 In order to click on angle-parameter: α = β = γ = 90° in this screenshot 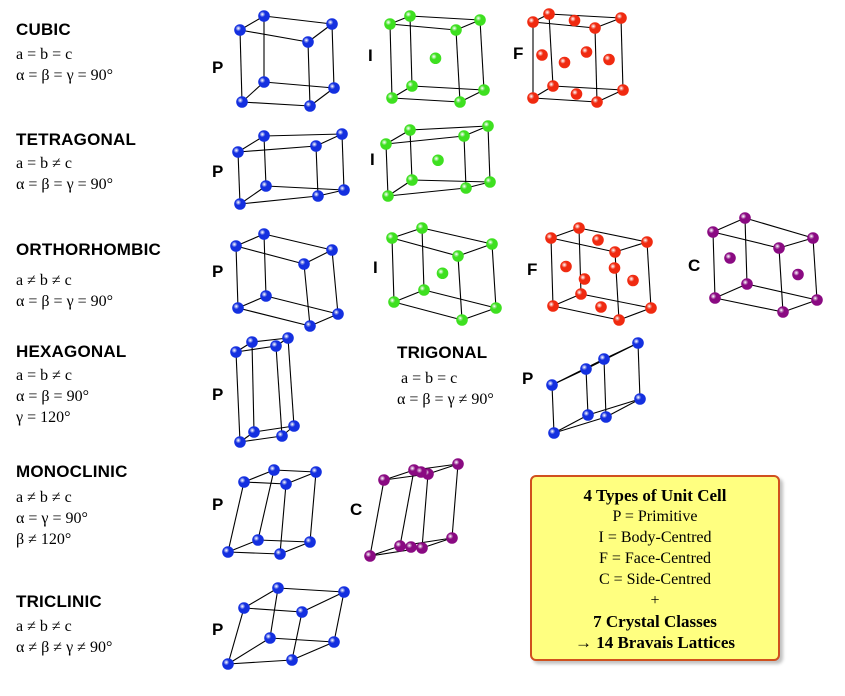, I will do `click(65, 184)`.